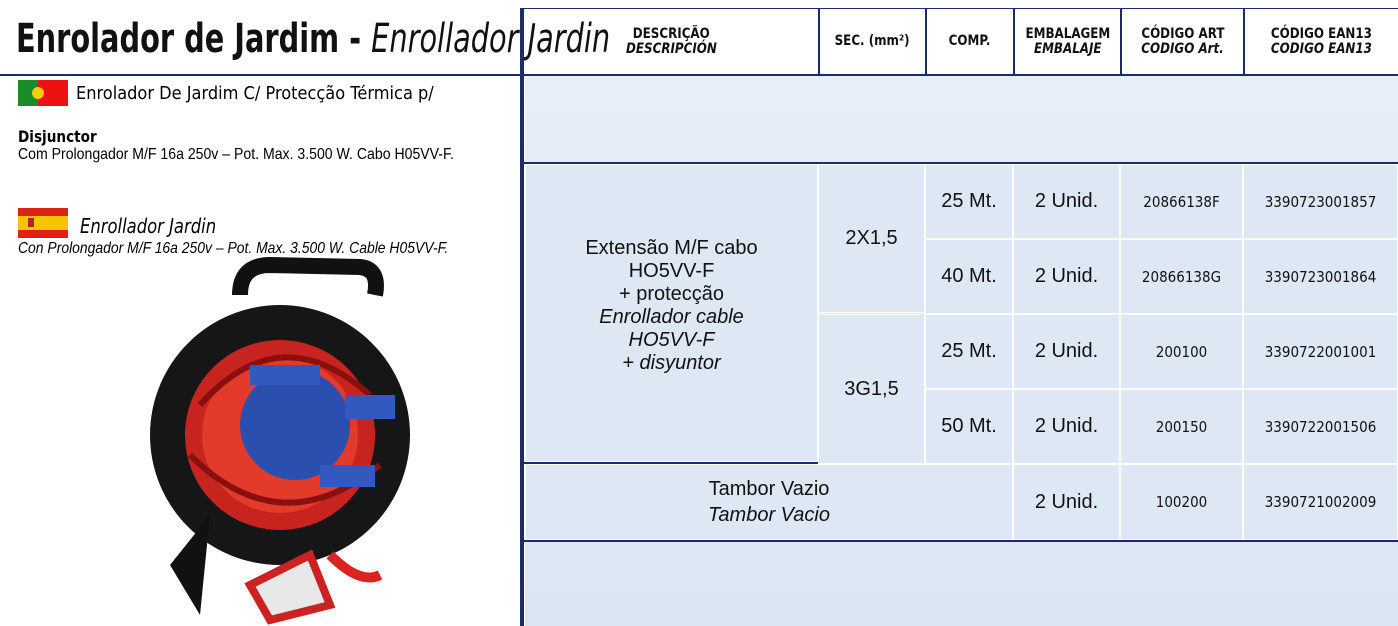 The height and width of the screenshot is (626, 1398). I want to click on ean: 3390722001506, so click(1320, 426).